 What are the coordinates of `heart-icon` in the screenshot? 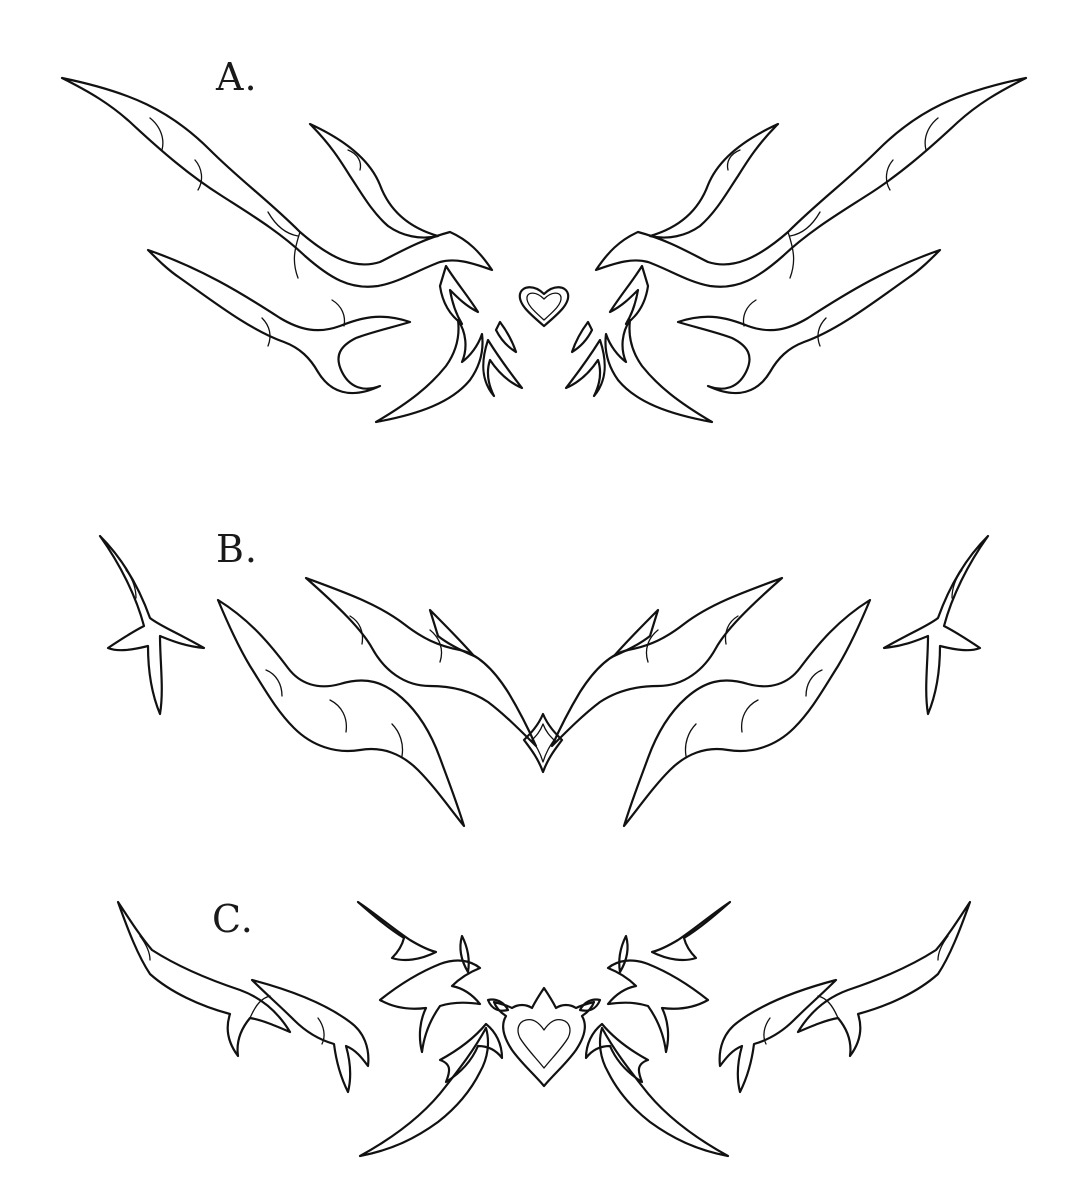 It's located at (544, 307).